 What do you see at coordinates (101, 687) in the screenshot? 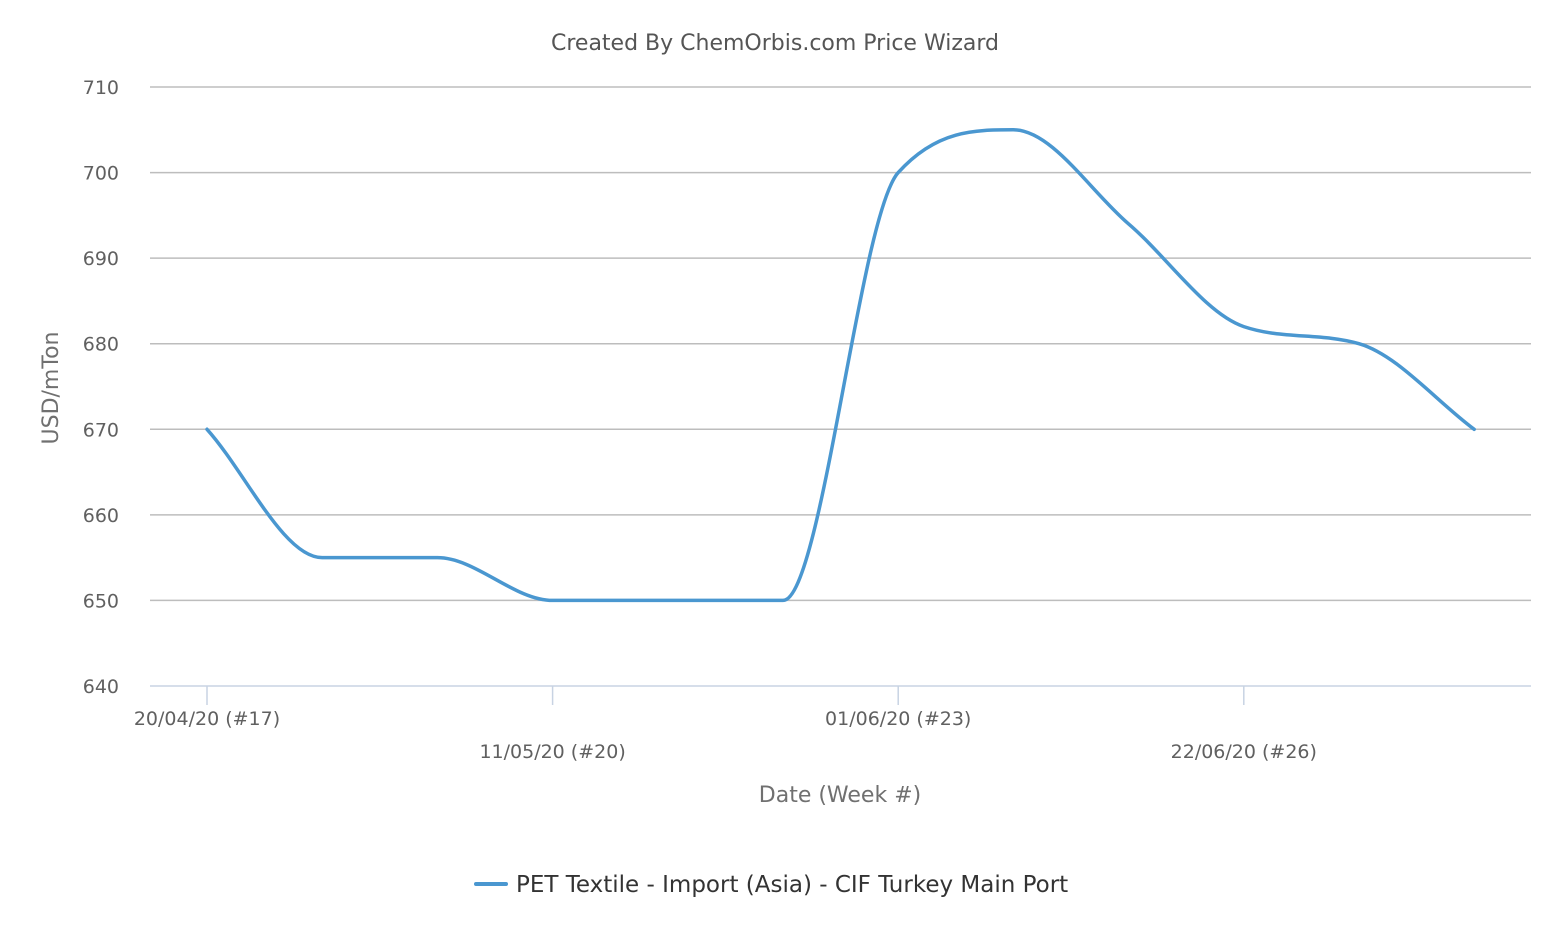
I see `y-tick-label: 640` at bounding box center [101, 687].